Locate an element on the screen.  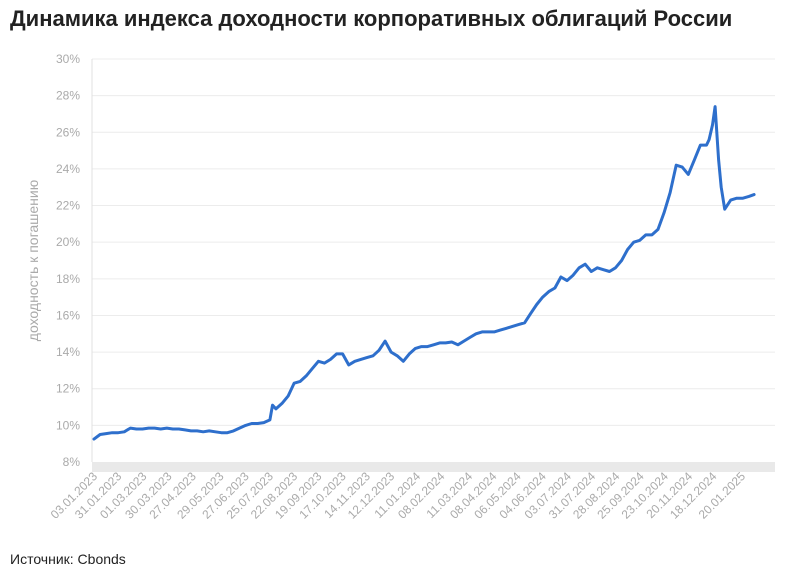
y-tick-label: 28% is located at coordinates (68, 96).